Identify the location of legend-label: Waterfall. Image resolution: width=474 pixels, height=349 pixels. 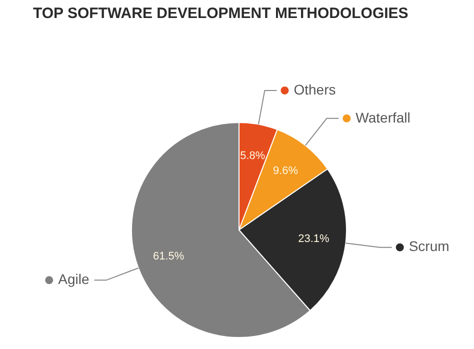
(383, 117).